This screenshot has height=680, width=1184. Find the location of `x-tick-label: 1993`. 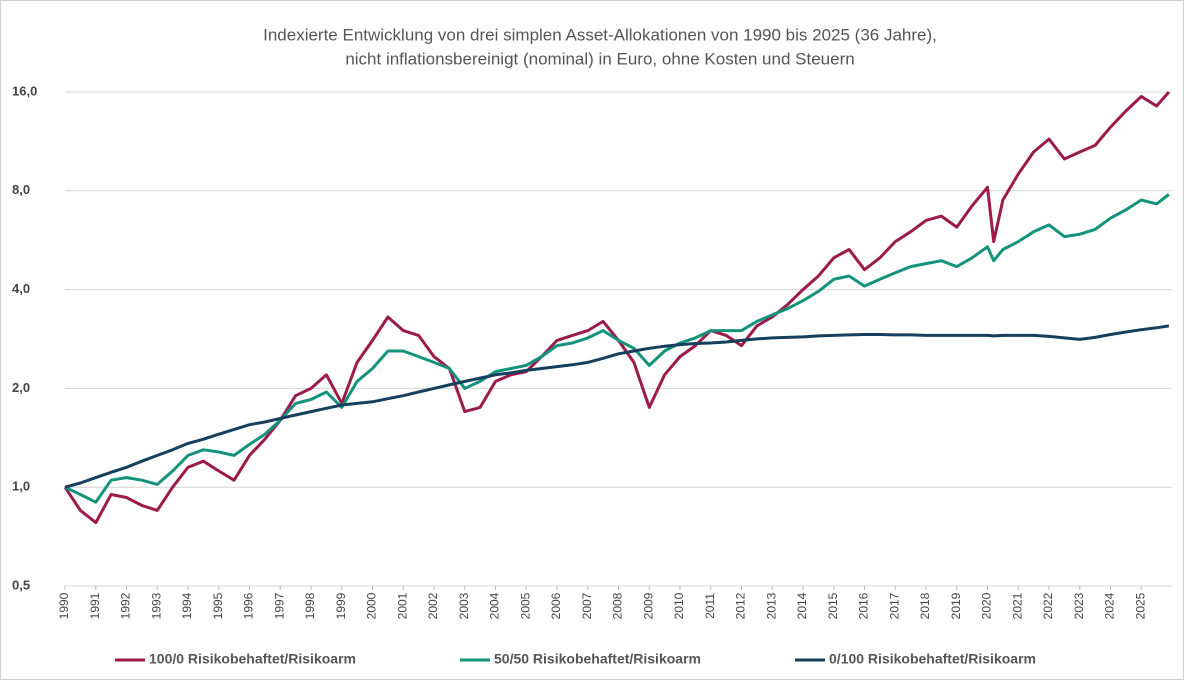

x-tick-label: 1993 is located at coordinates (156, 605).